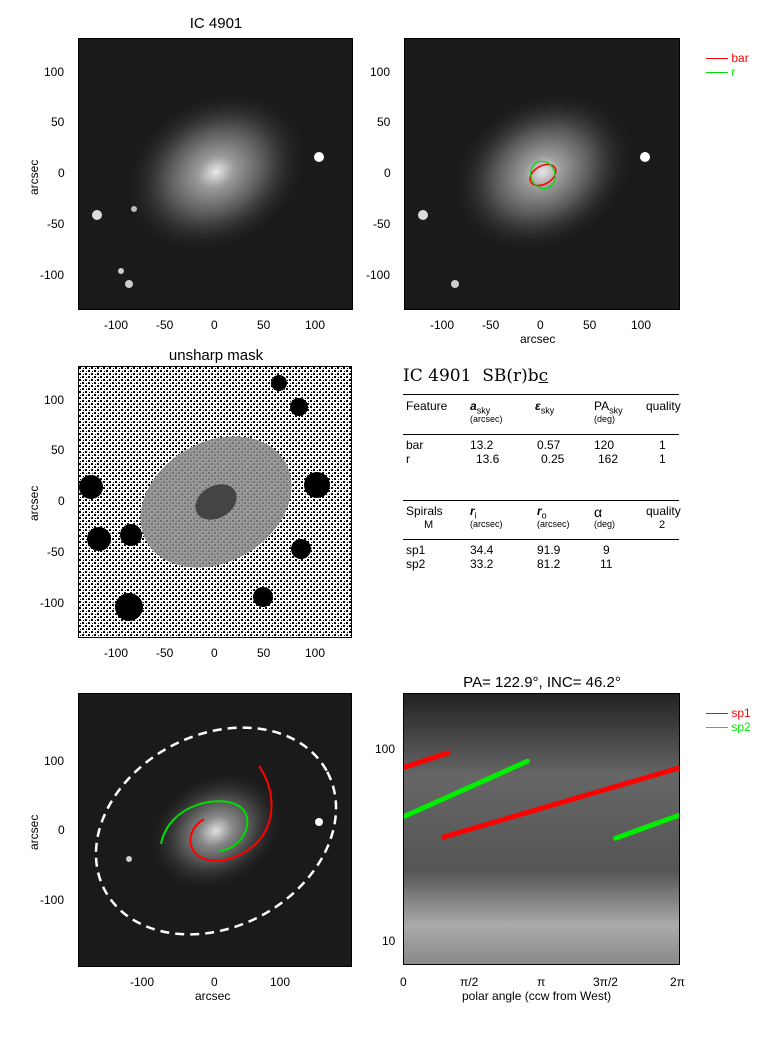 The height and width of the screenshot is (1039, 779). What do you see at coordinates (34, 503) in the screenshot?
I see `ylabel-middle-left: arcsec` at bounding box center [34, 503].